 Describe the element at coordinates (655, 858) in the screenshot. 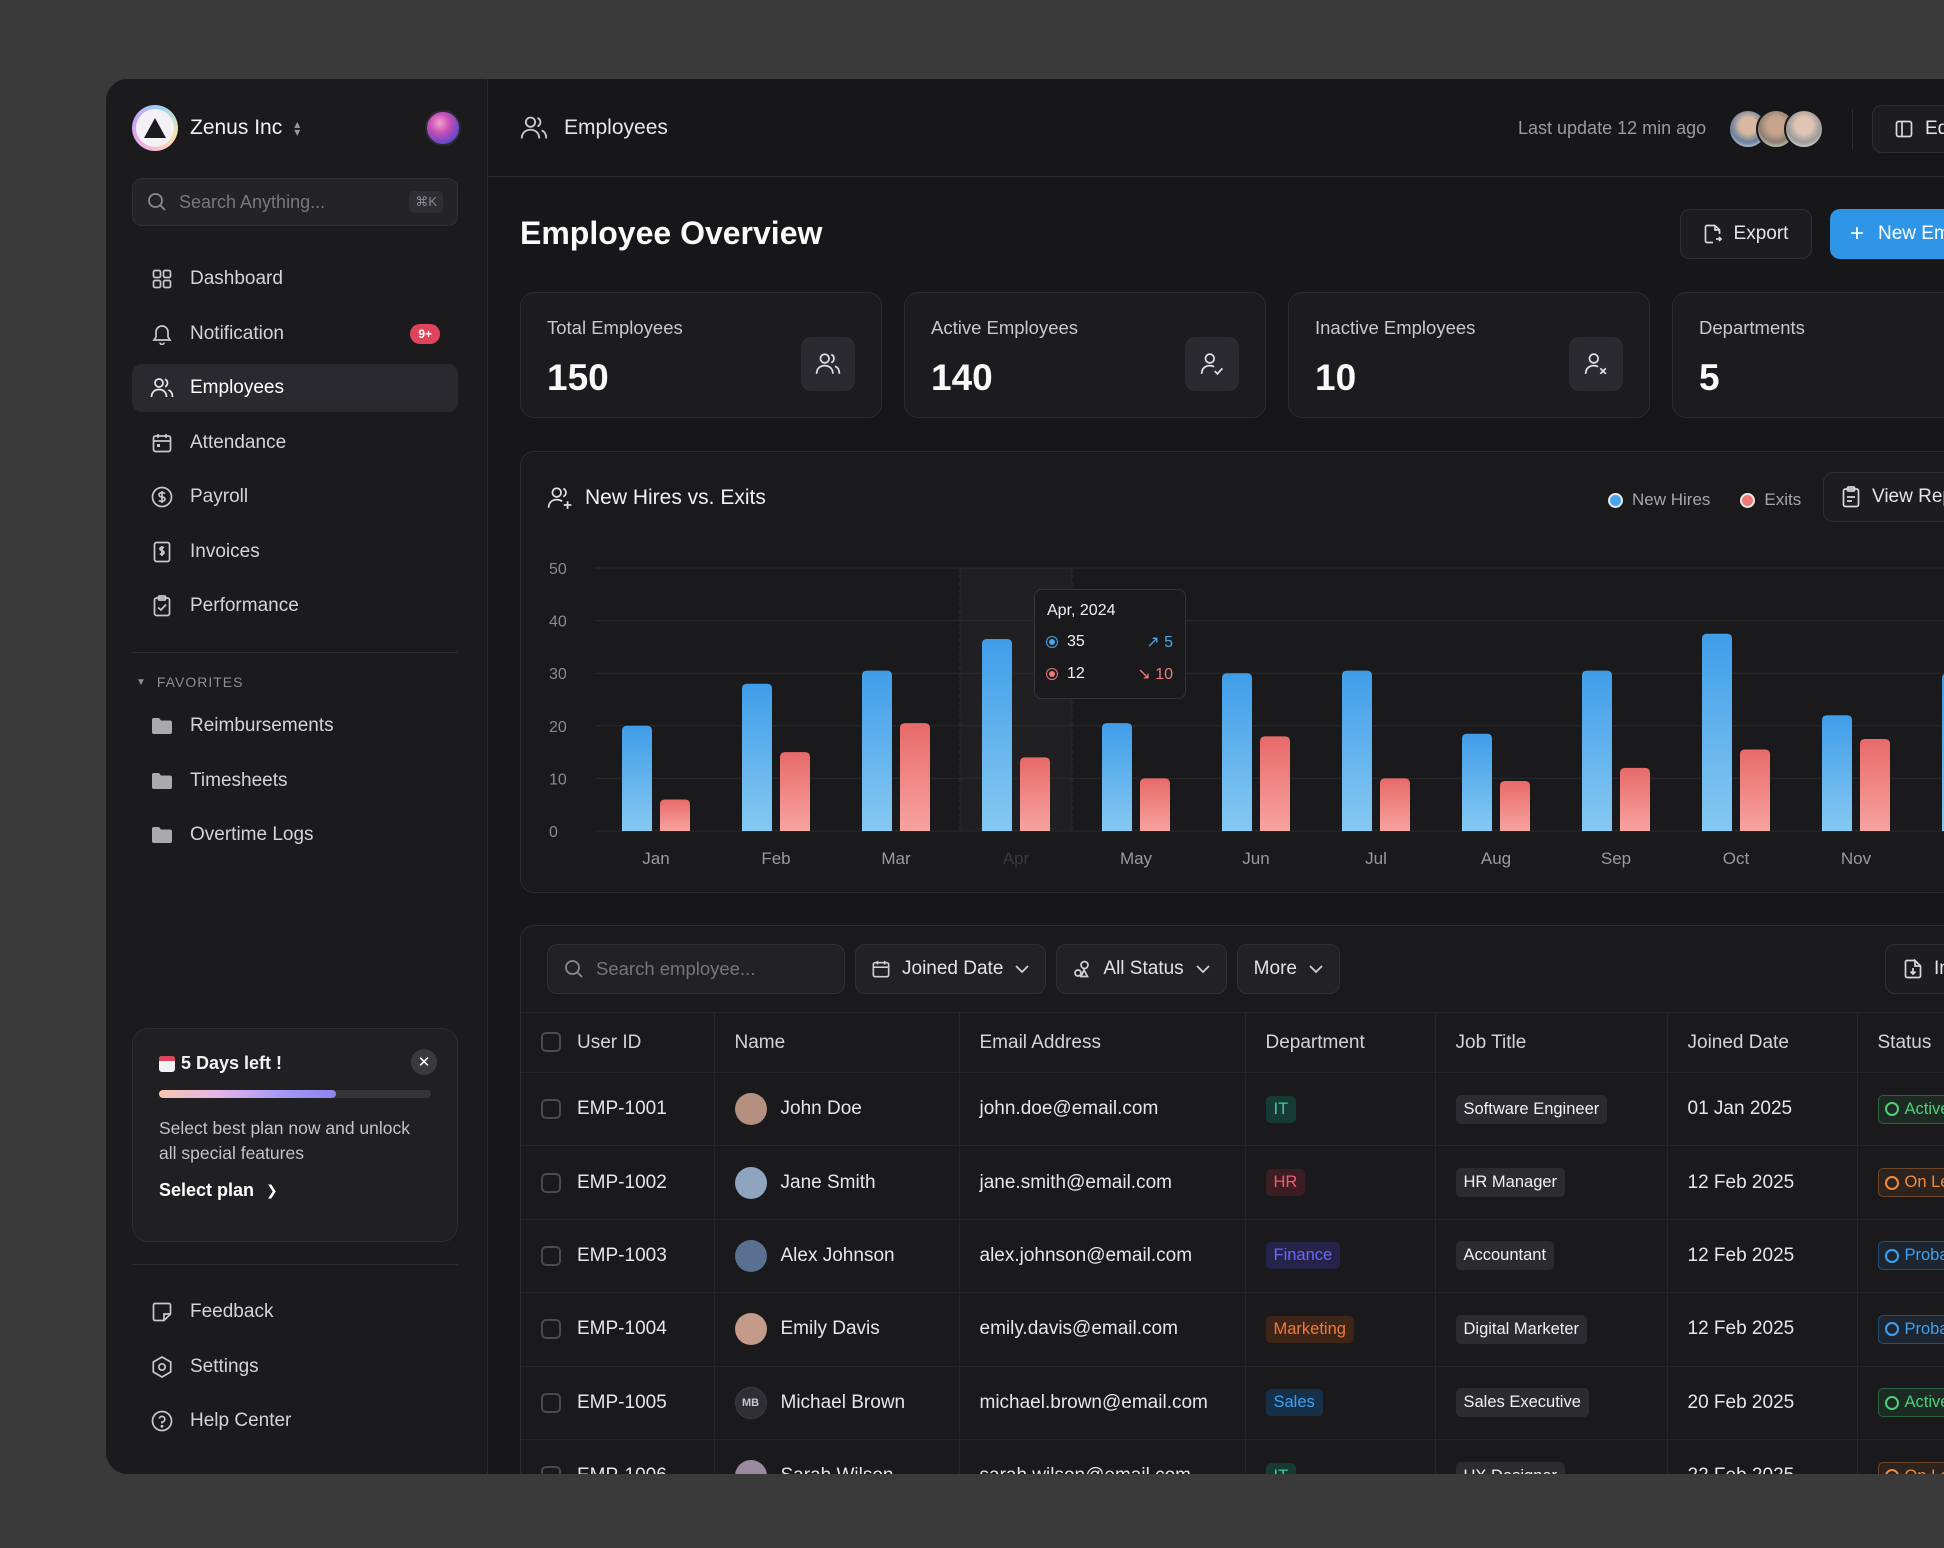

I see `x-tick-label: Jan` at that location.